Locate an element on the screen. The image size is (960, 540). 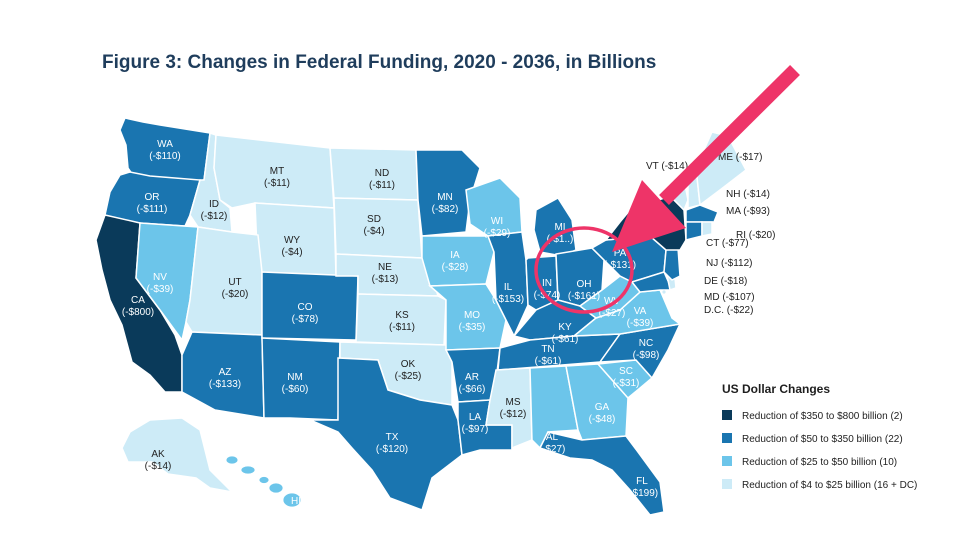
state-label-md: MD (-$107) is located at coordinates (729, 297).